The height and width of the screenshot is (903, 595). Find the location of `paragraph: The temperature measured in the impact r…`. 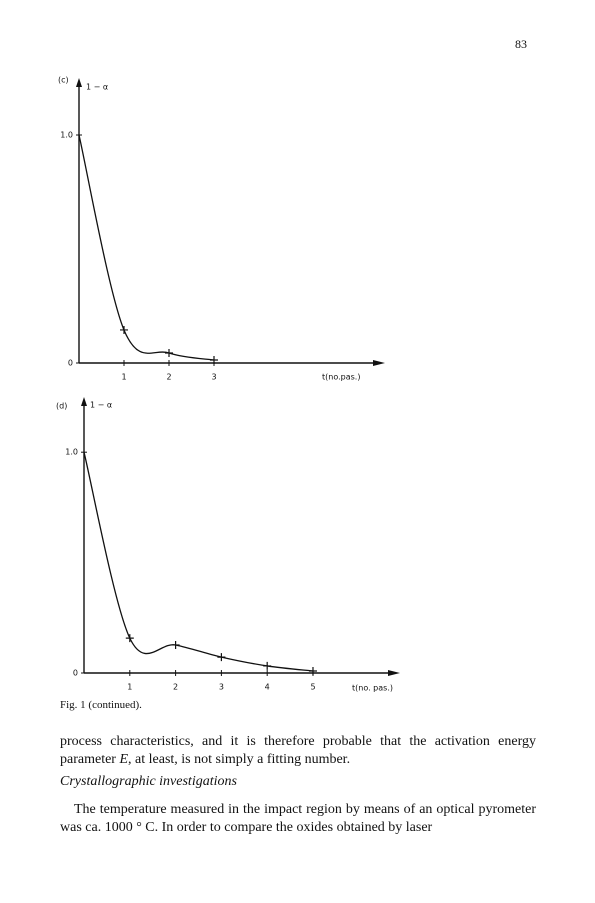

paragraph: The temperature measured in the impact r… is located at coordinates (298, 818).